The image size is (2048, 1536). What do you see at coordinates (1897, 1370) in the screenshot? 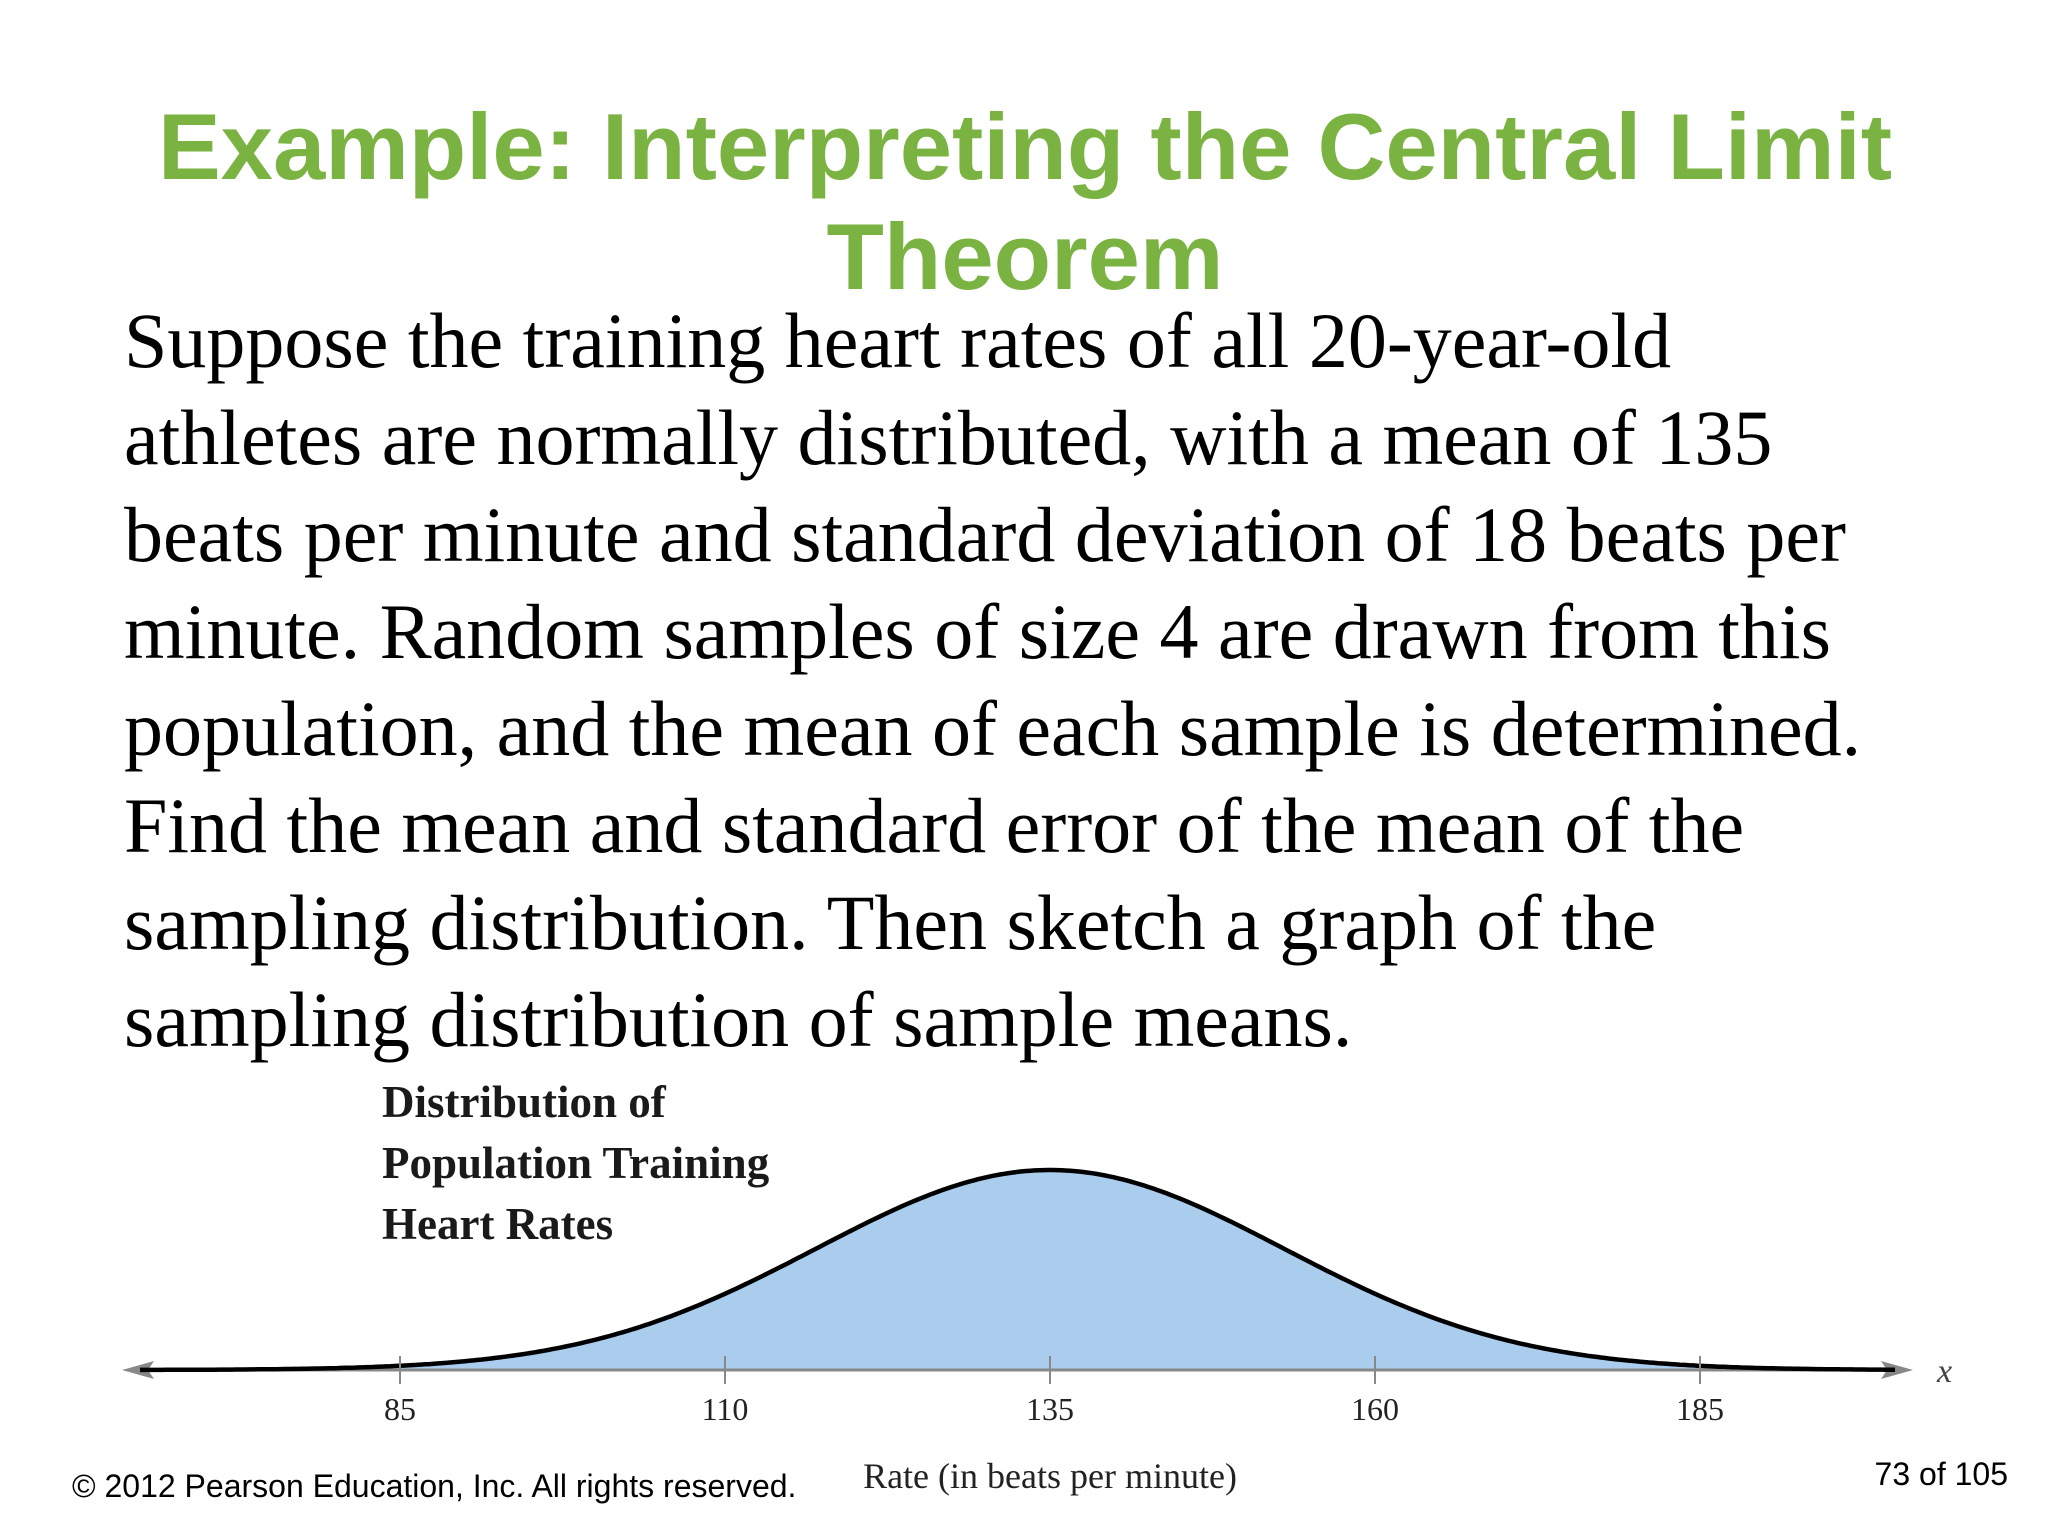
I see `x-axis-right-arrow` at bounding box center [1897, 1370].